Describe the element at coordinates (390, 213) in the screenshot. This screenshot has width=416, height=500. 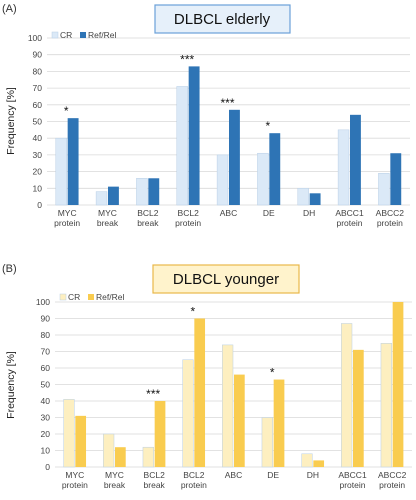
I see `x-category-label-line: ABCC2` at that location.